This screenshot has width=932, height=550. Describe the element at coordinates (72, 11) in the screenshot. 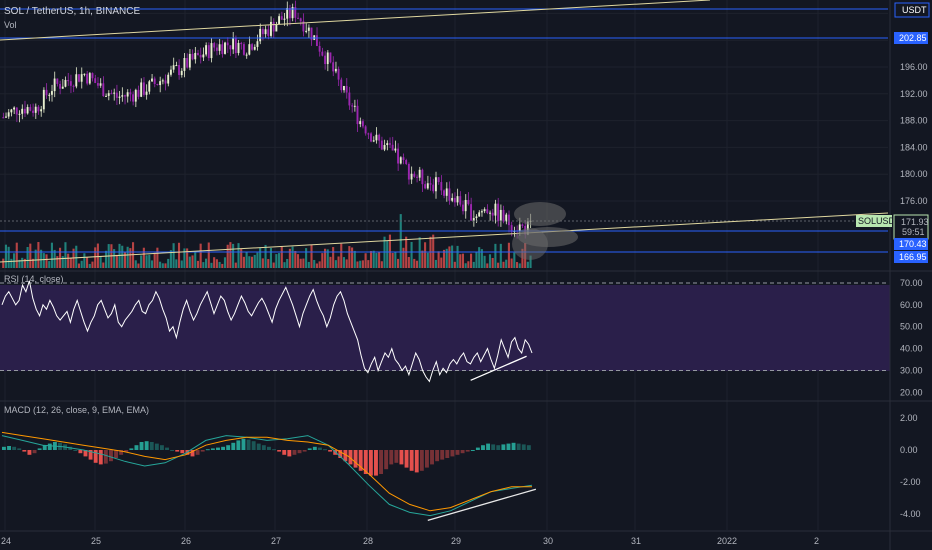

I see `chart-title: SOL / TetherUS, 1h, BINANCE` at that location.